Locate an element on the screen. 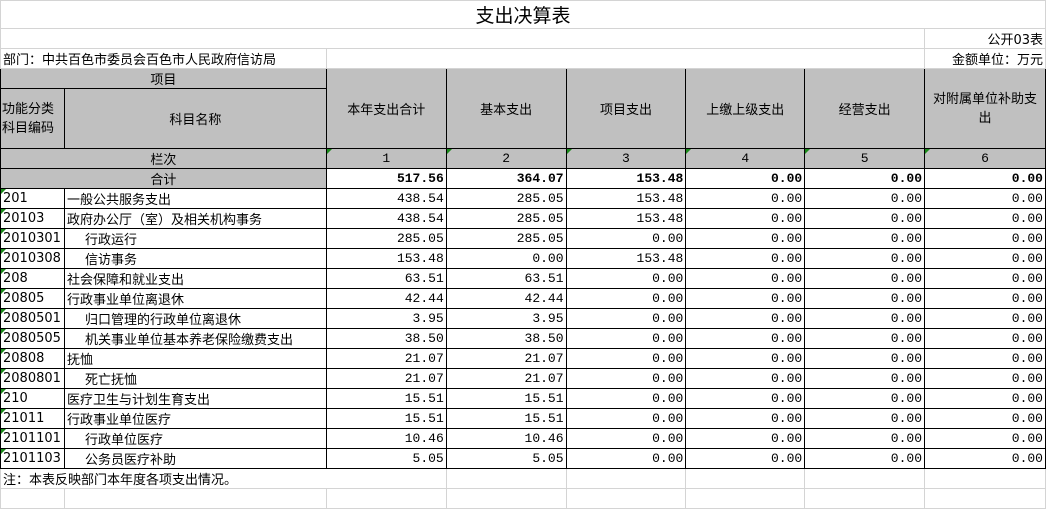 The width and height of the screenshot is (1046, 509). subject-name: 行政单位医疗 is located at coordinates (195, 438).